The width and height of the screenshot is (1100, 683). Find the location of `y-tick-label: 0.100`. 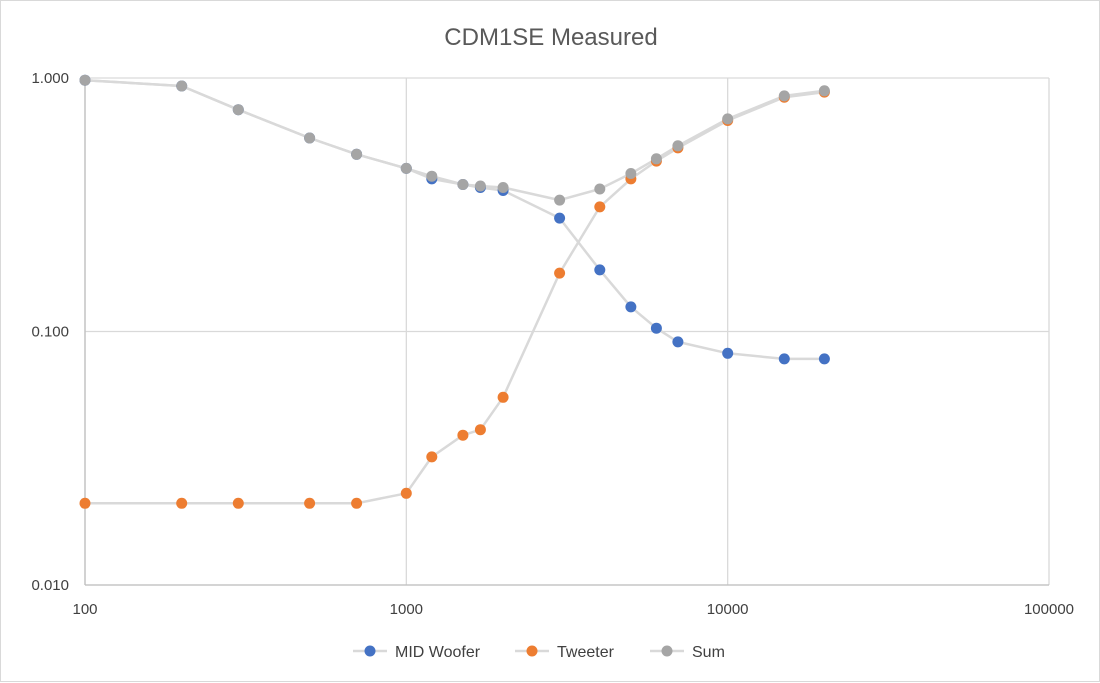

y-tick-label: 0.100 is located at coordinates (50, 332).